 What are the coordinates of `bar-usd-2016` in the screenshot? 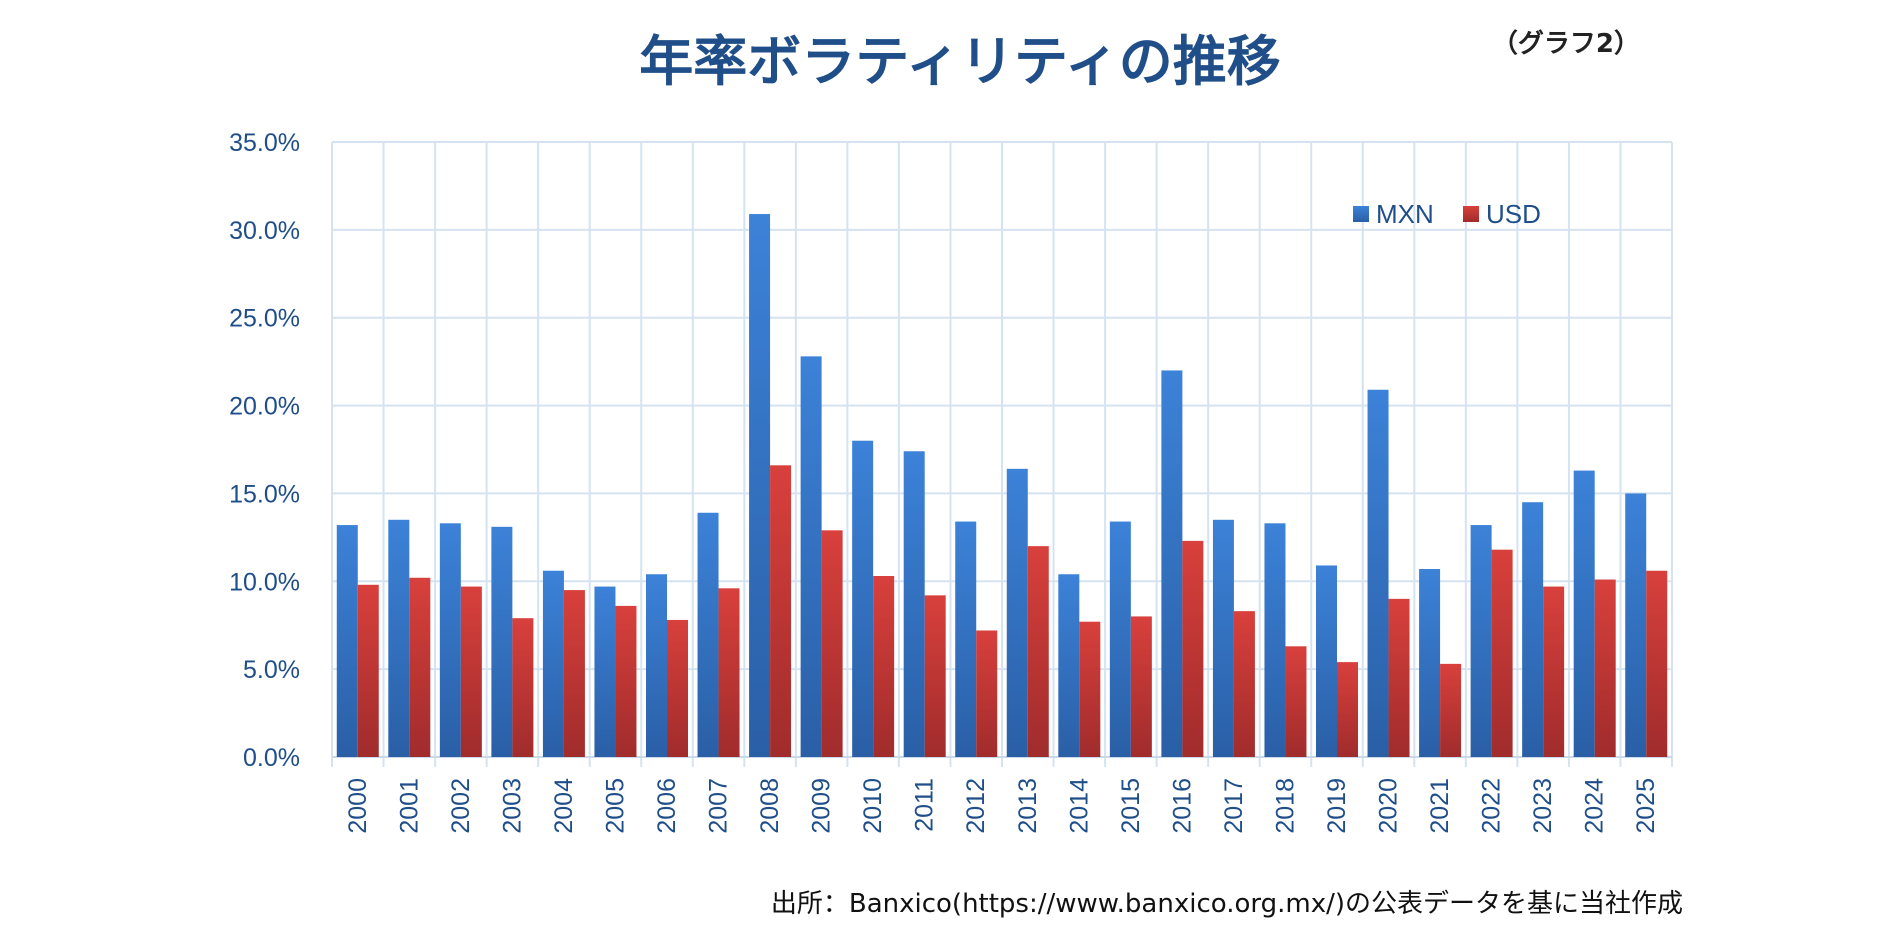 It's located at (1193, 648).